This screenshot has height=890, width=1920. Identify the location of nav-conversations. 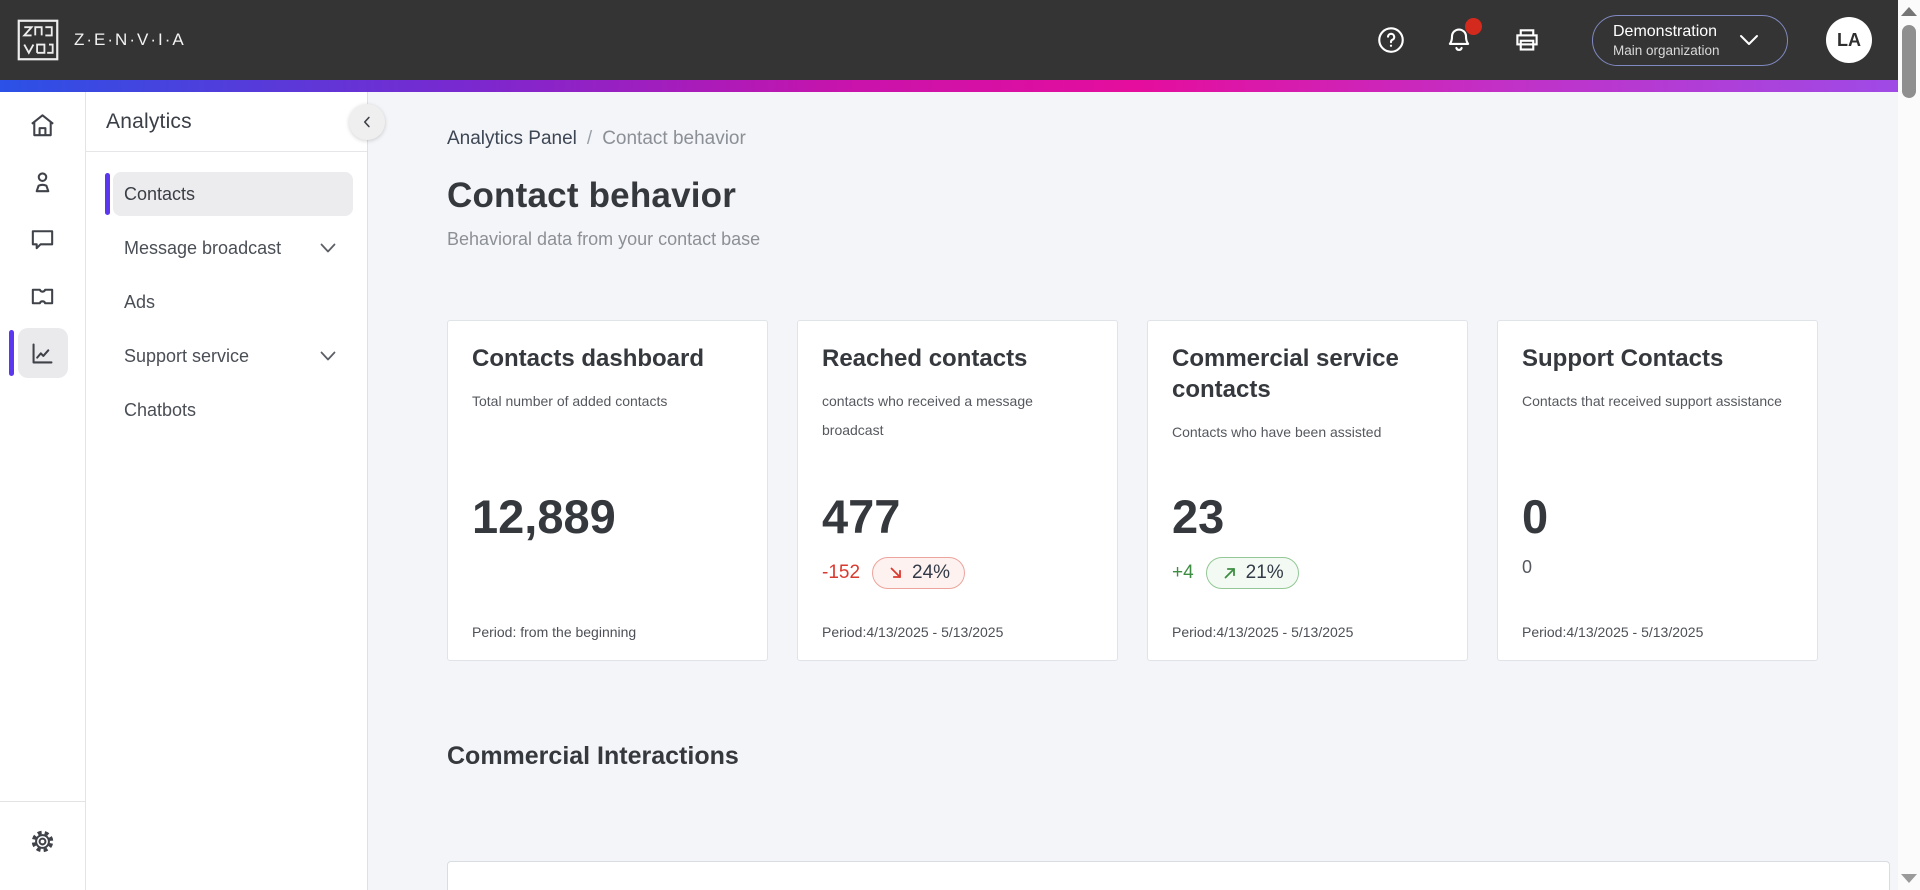
(42, 239).